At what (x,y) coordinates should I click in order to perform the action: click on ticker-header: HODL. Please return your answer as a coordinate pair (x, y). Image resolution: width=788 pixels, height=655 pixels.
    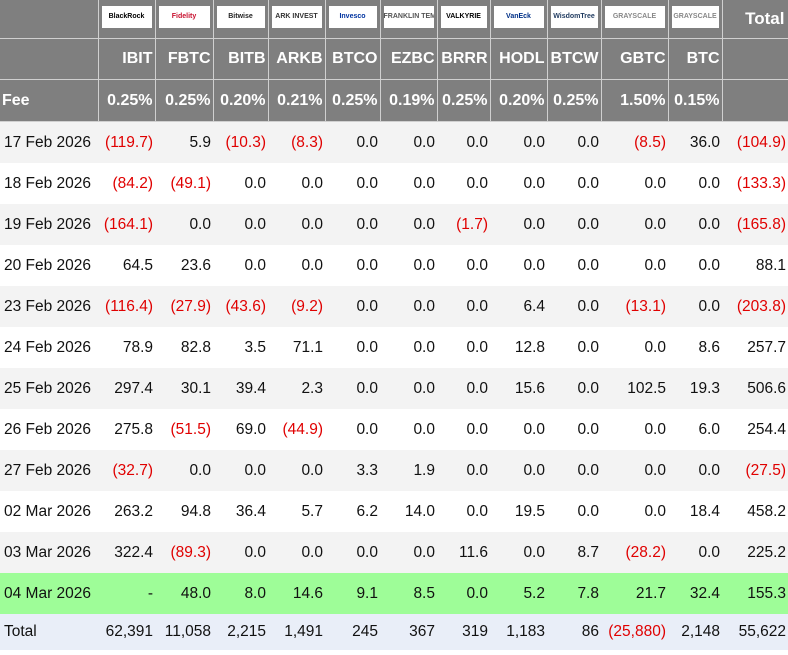
    Looking at the image, I should click on (519, 59).